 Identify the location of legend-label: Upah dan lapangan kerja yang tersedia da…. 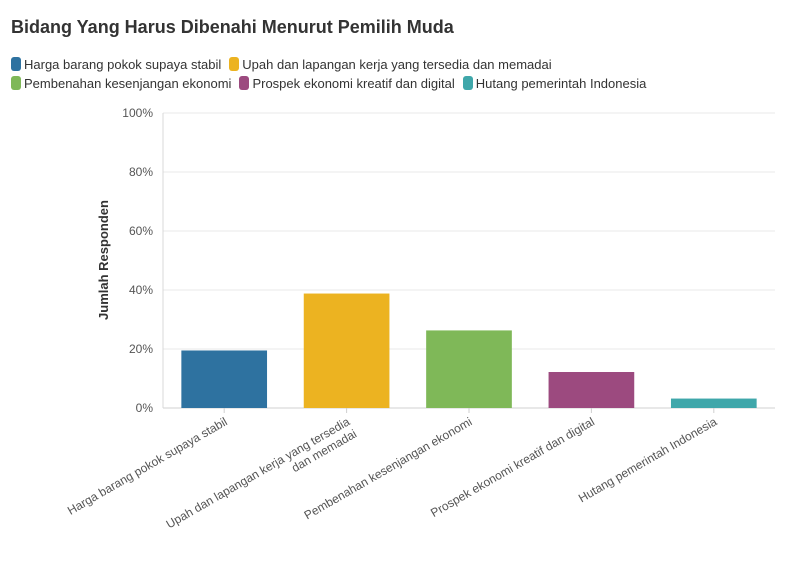
(397, 64).